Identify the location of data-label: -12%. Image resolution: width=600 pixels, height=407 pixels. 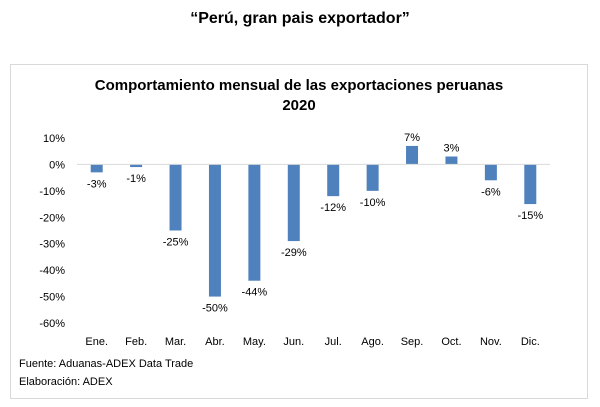
(333, 208).